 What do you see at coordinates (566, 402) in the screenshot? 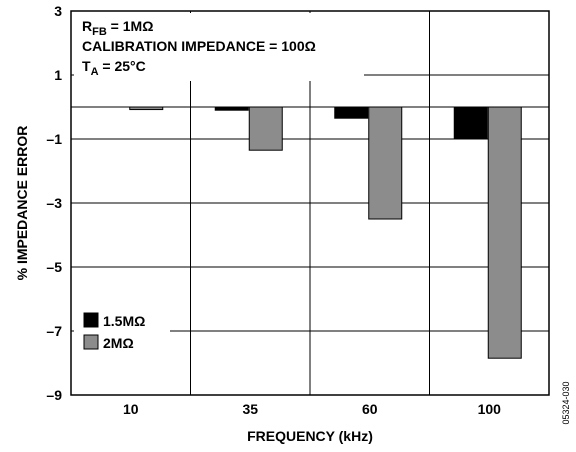
I see `figure-code: 05324-030` at bounding box center [566, 402].